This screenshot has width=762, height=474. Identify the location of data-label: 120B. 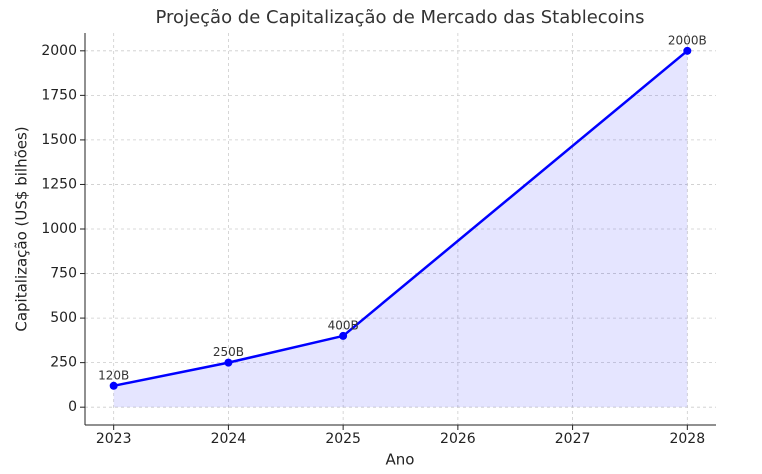
(113, 375).